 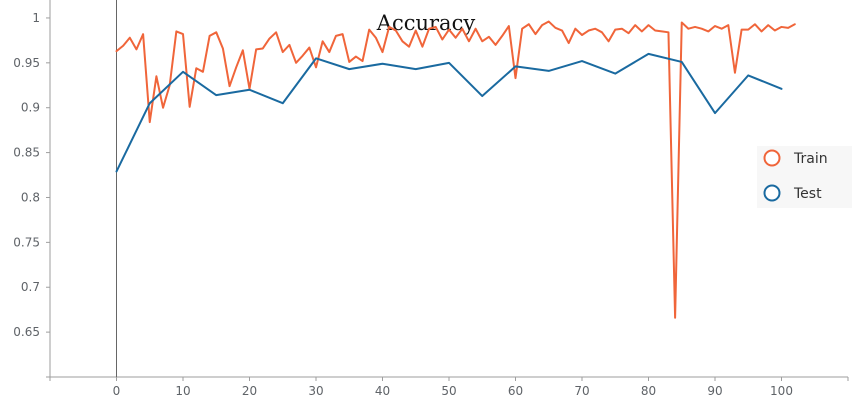 What do you see at coordinates (448, 391) in the screenshot?
I see `x-tick-label: 50` at bounding box center [448, 391].